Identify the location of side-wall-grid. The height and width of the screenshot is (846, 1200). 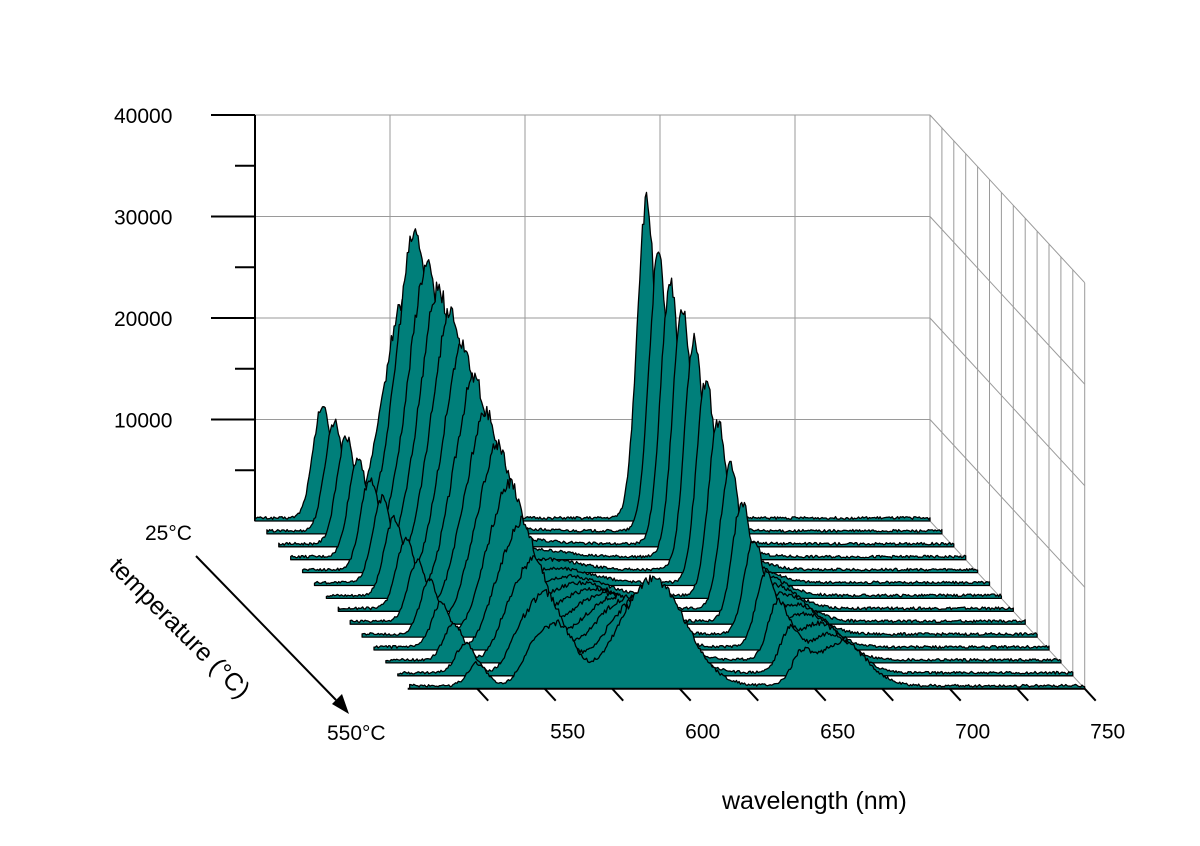
(1007, 402).